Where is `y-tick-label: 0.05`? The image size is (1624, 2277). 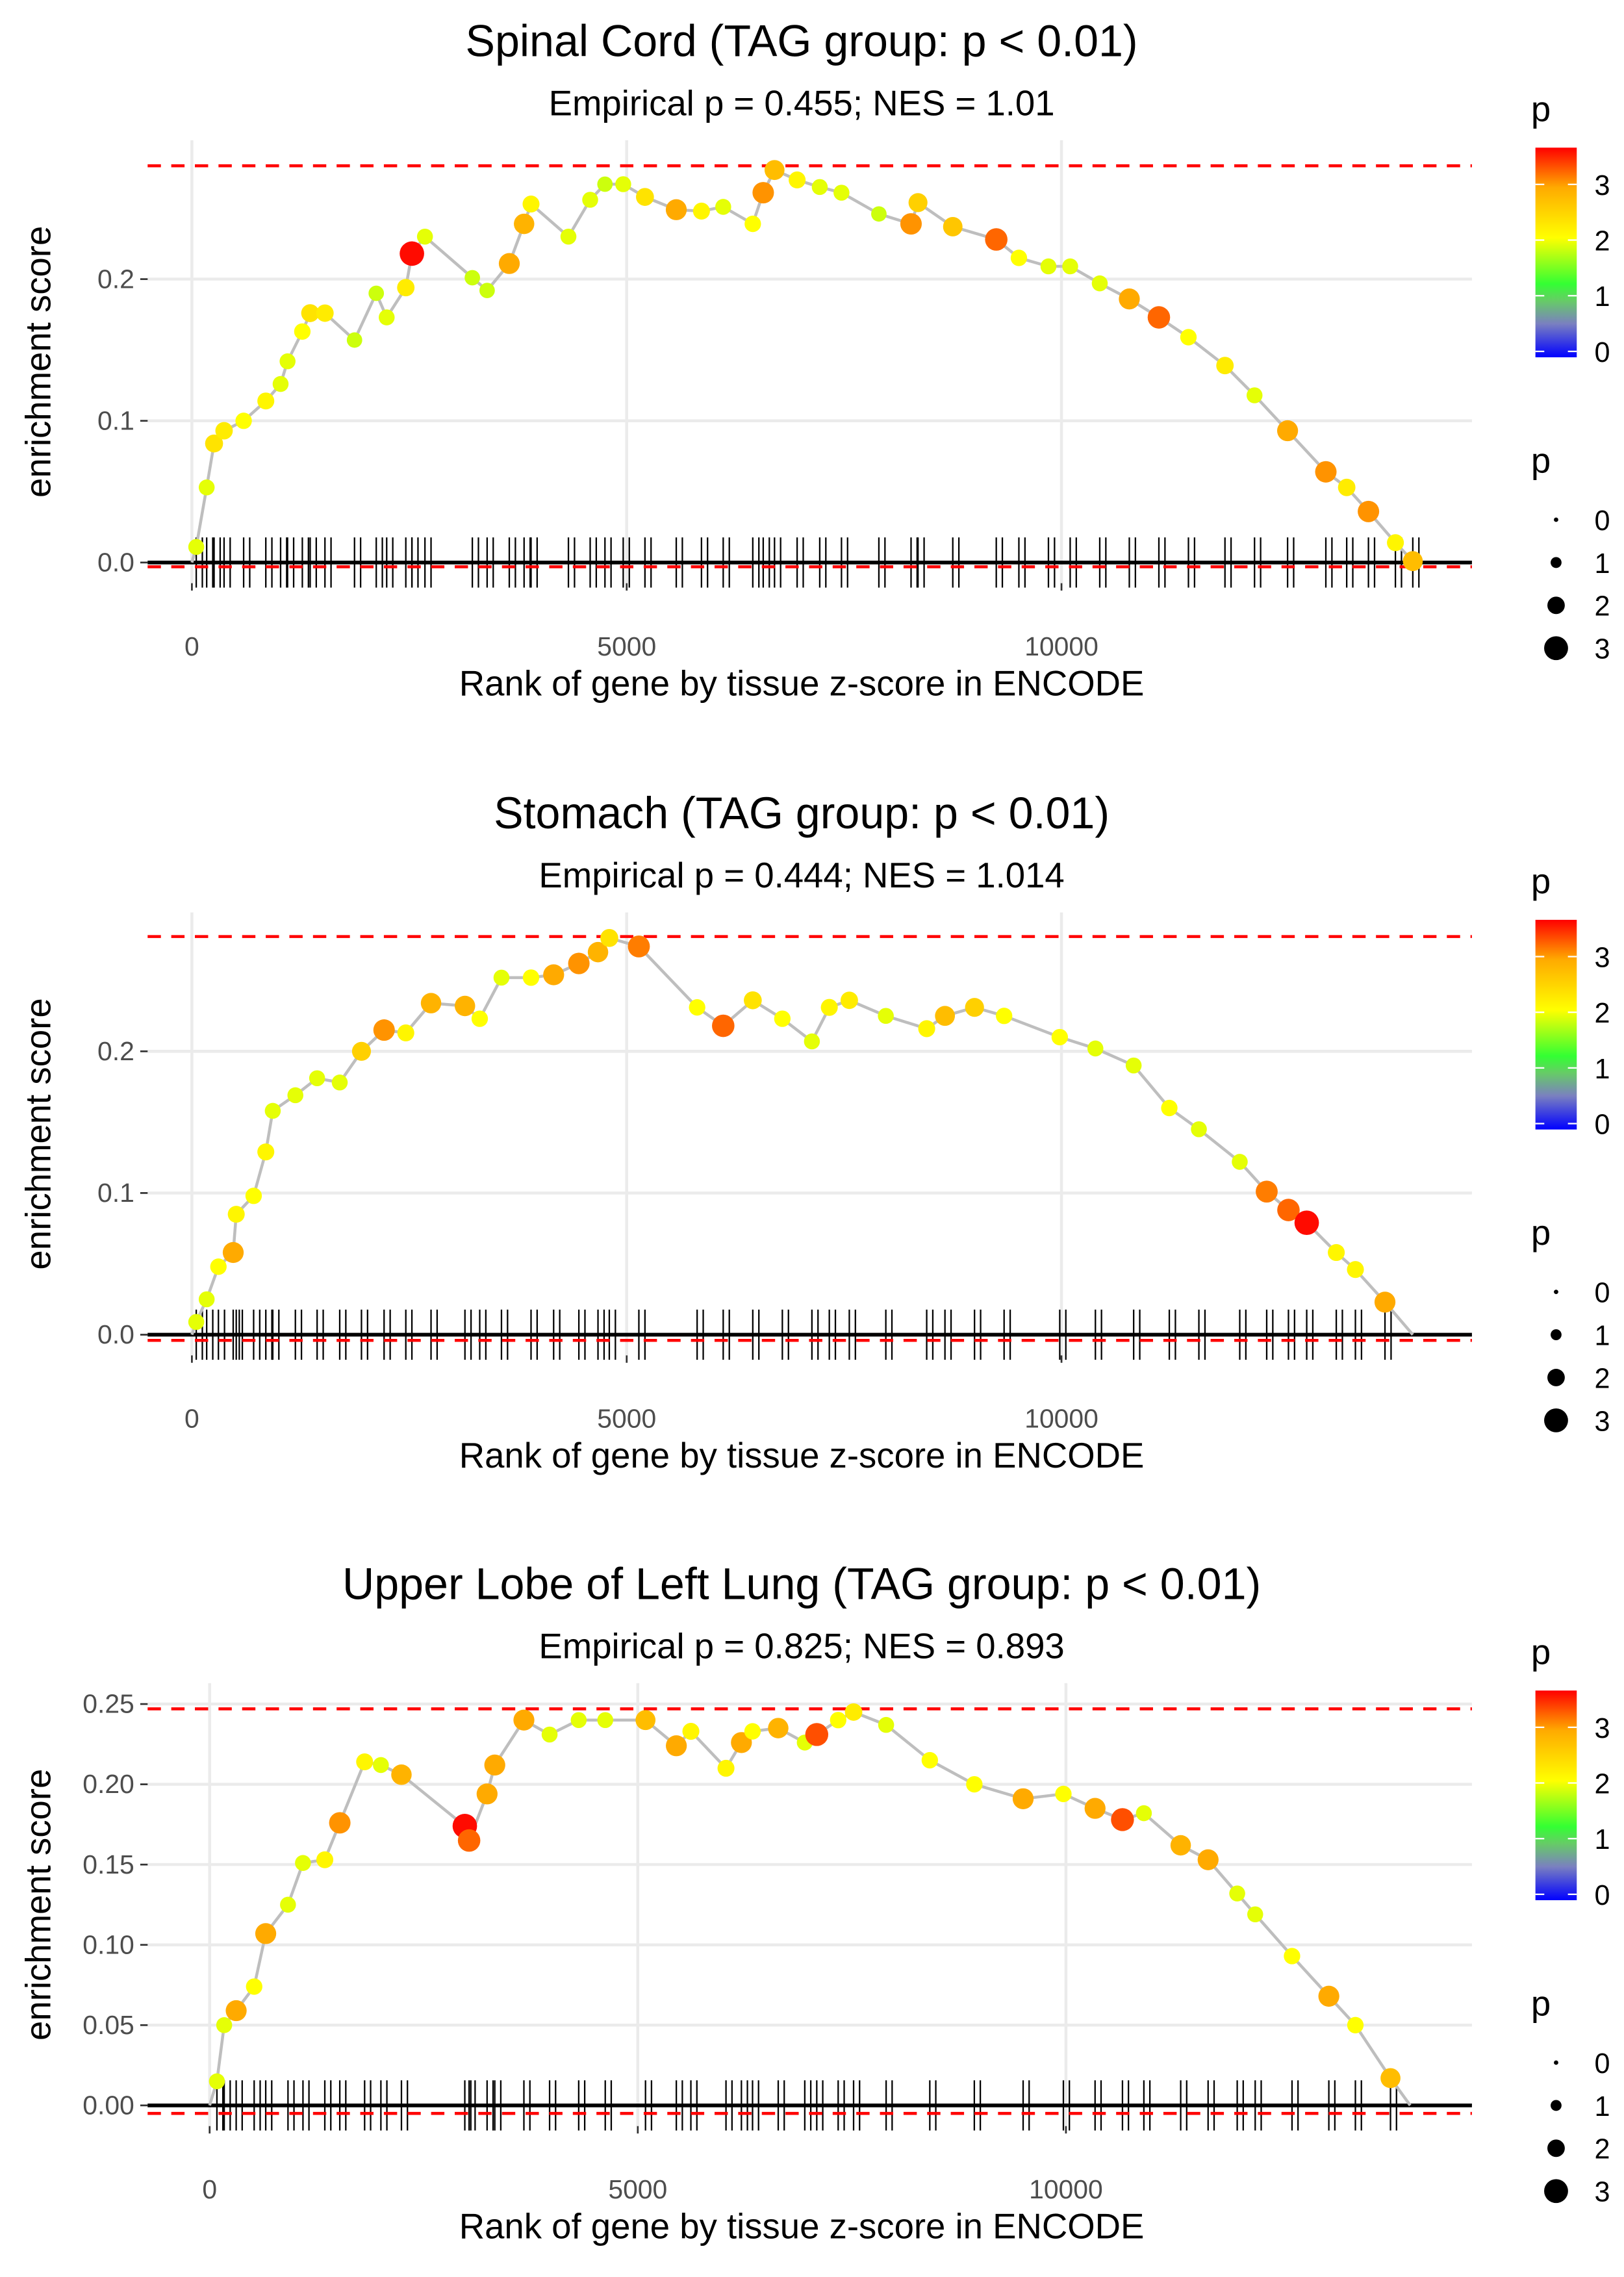 y-tick-label: 0.05 is located at coordinates (108, 2025).